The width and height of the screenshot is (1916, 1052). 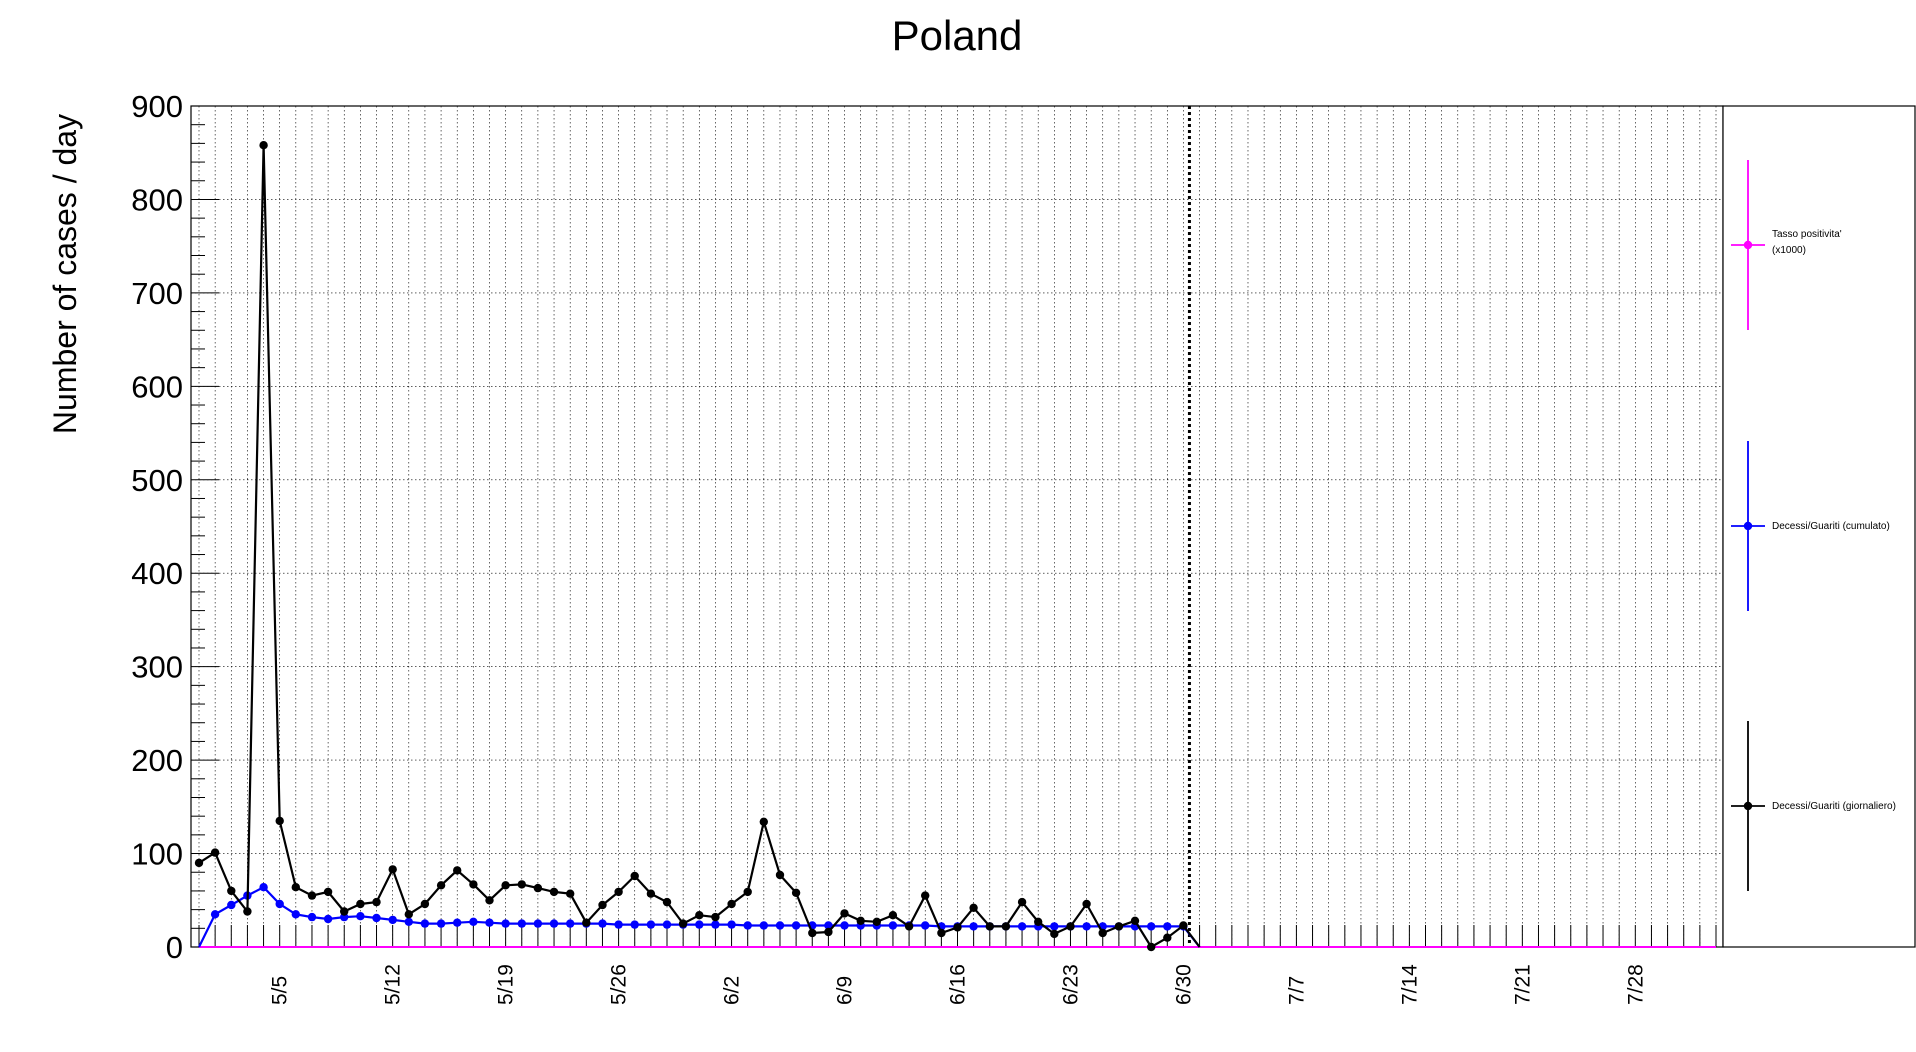 What do you see at coordinates (957, 35) in the screenshot?
I see `chart-title: Poland` at bounding box center [957, 35].